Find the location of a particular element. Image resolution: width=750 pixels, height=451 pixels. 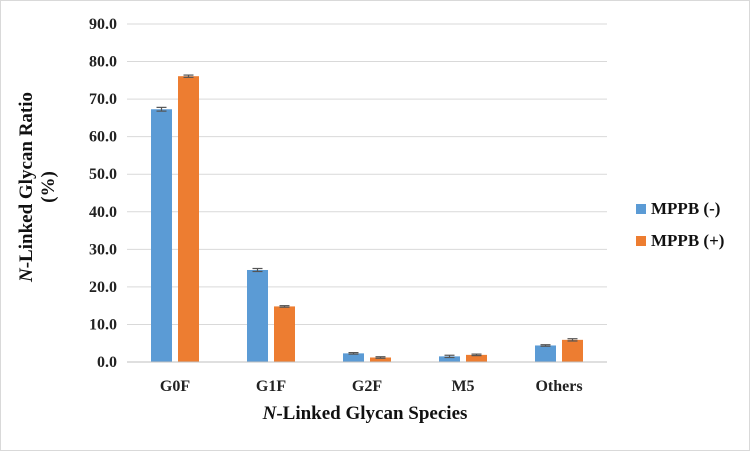

y-tick-label: 70.0 is located at coordinates (103, 99).